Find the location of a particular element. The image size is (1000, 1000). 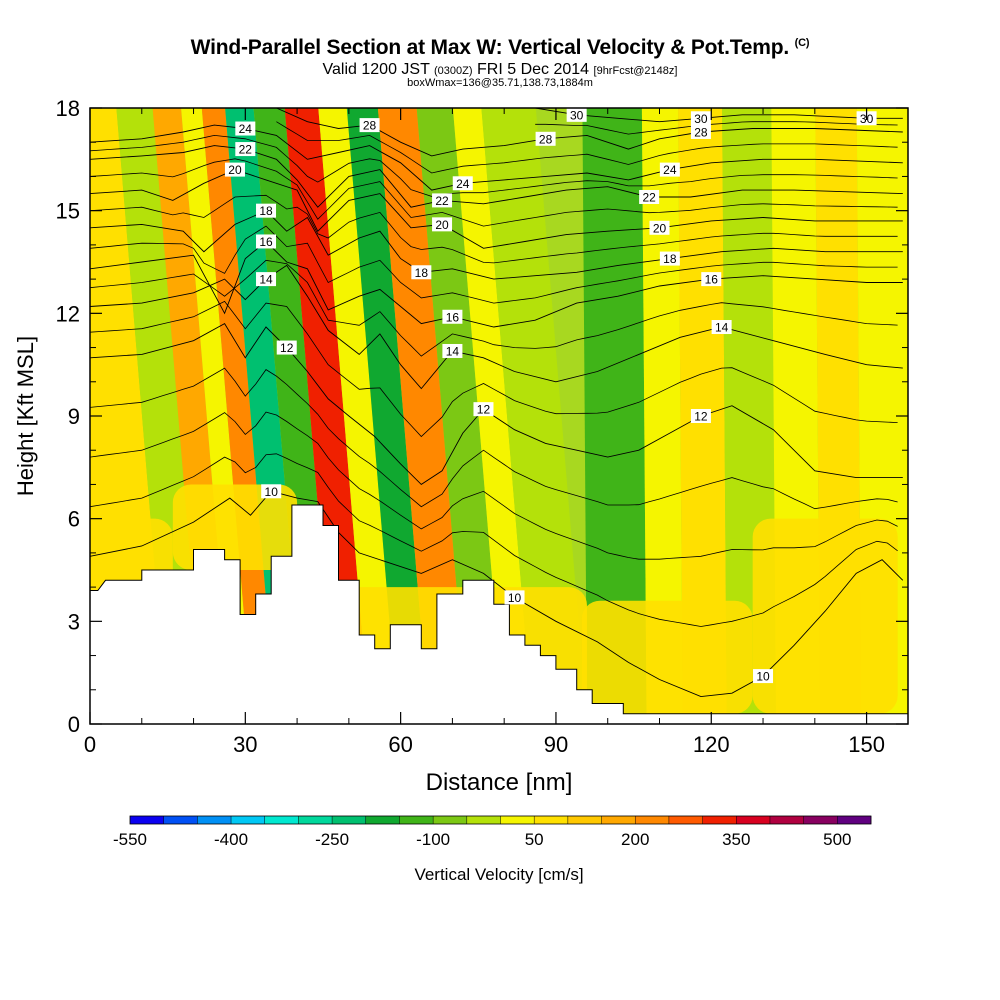

x-tick-label: 30 is located at coordinates (245, 744).